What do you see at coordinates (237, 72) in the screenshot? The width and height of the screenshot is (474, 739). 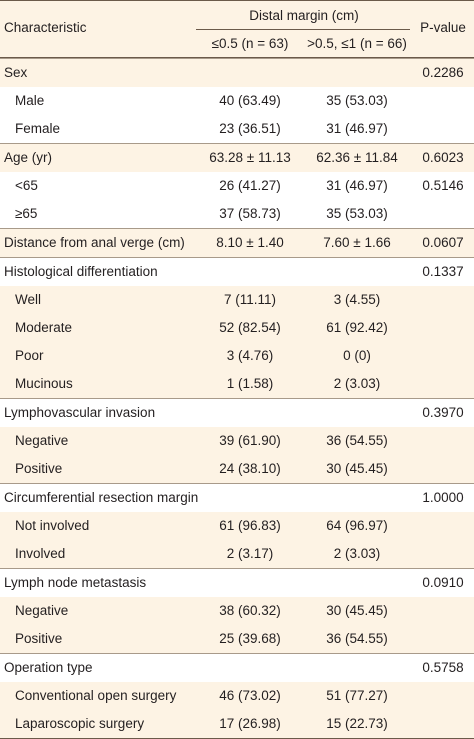 I see `table-row: Sex 0.2286` at bounding box center [237, 72].